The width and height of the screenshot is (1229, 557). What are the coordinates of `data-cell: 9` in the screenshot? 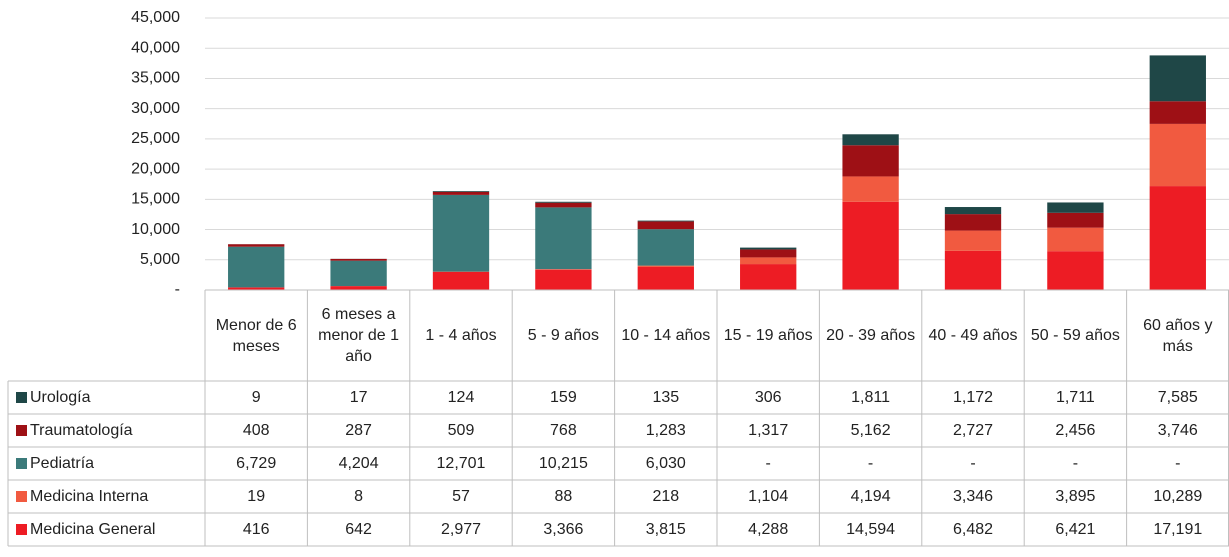 It's located at (256, 397).